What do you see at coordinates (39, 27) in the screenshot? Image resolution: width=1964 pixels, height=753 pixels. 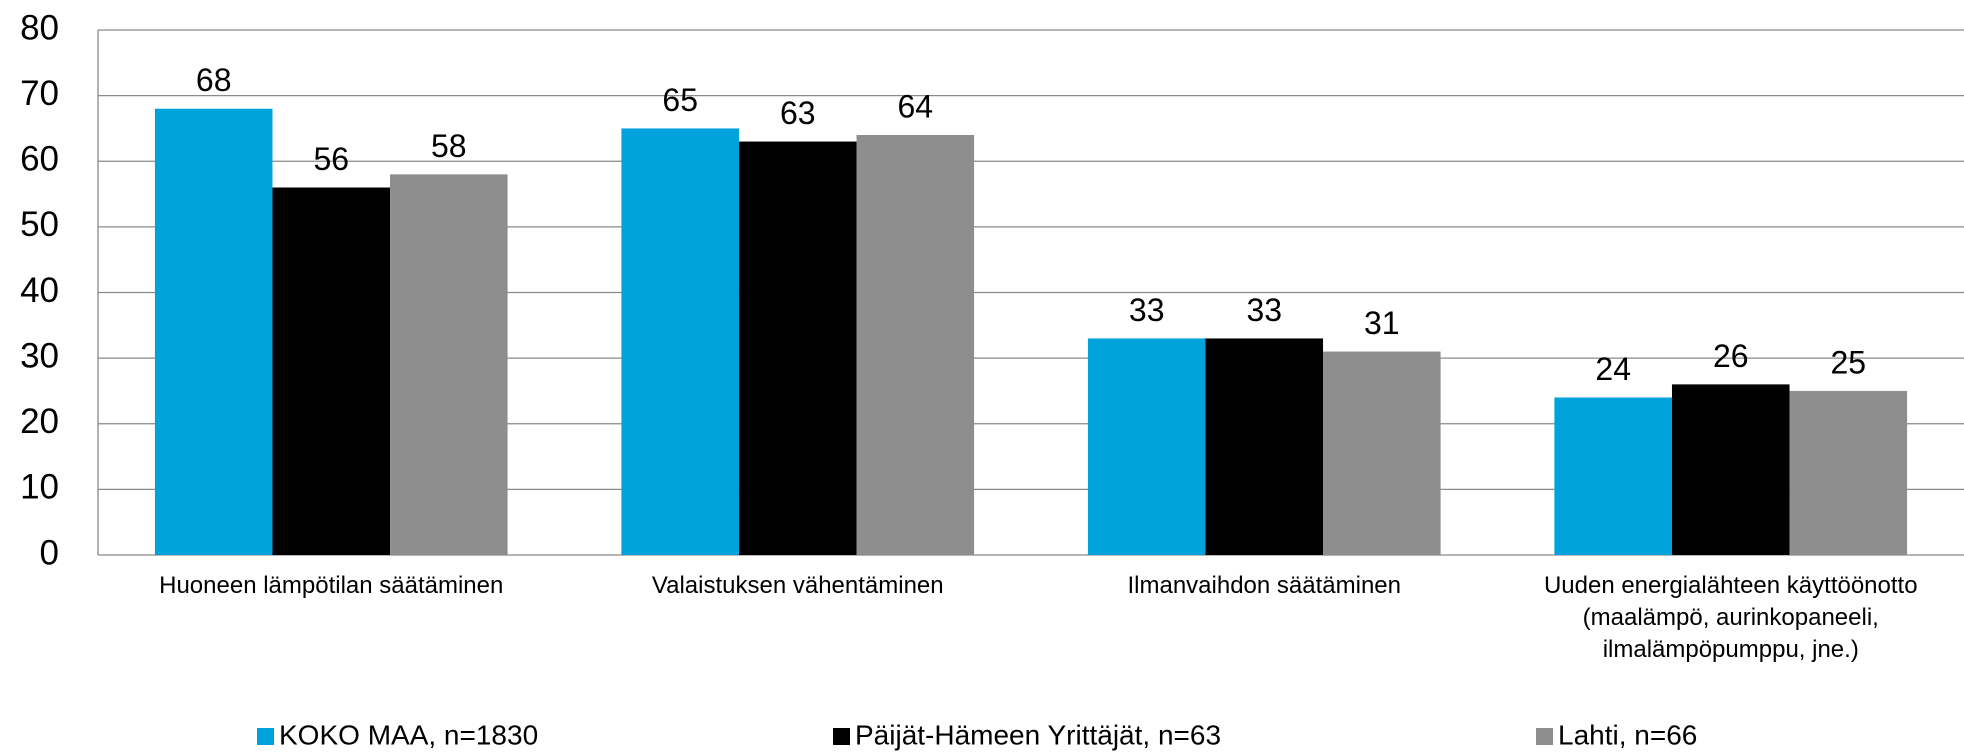 I see `y-tick-label: 80` at bounding box center [39, 27].